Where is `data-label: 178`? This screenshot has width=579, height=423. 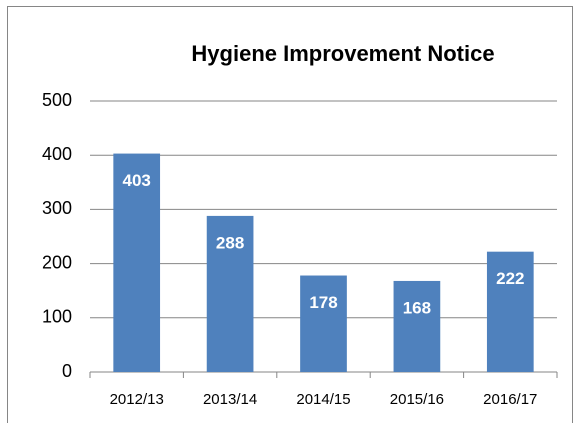
data-label: 178 is located at coordinates (323, 302).